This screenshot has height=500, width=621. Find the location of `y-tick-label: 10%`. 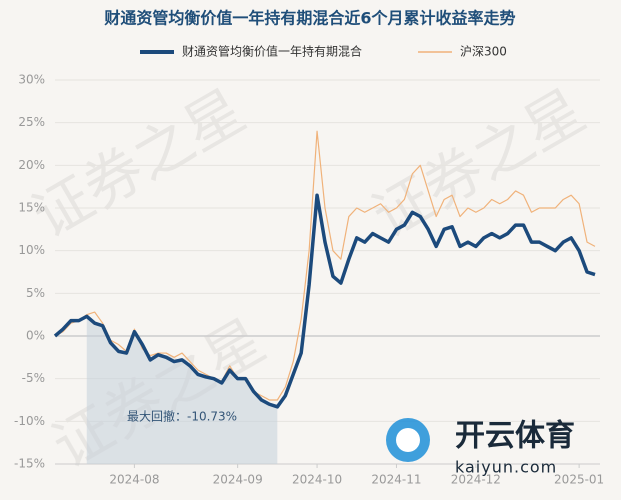

y-tick-label: 10% is located at coordinates (31, 250).